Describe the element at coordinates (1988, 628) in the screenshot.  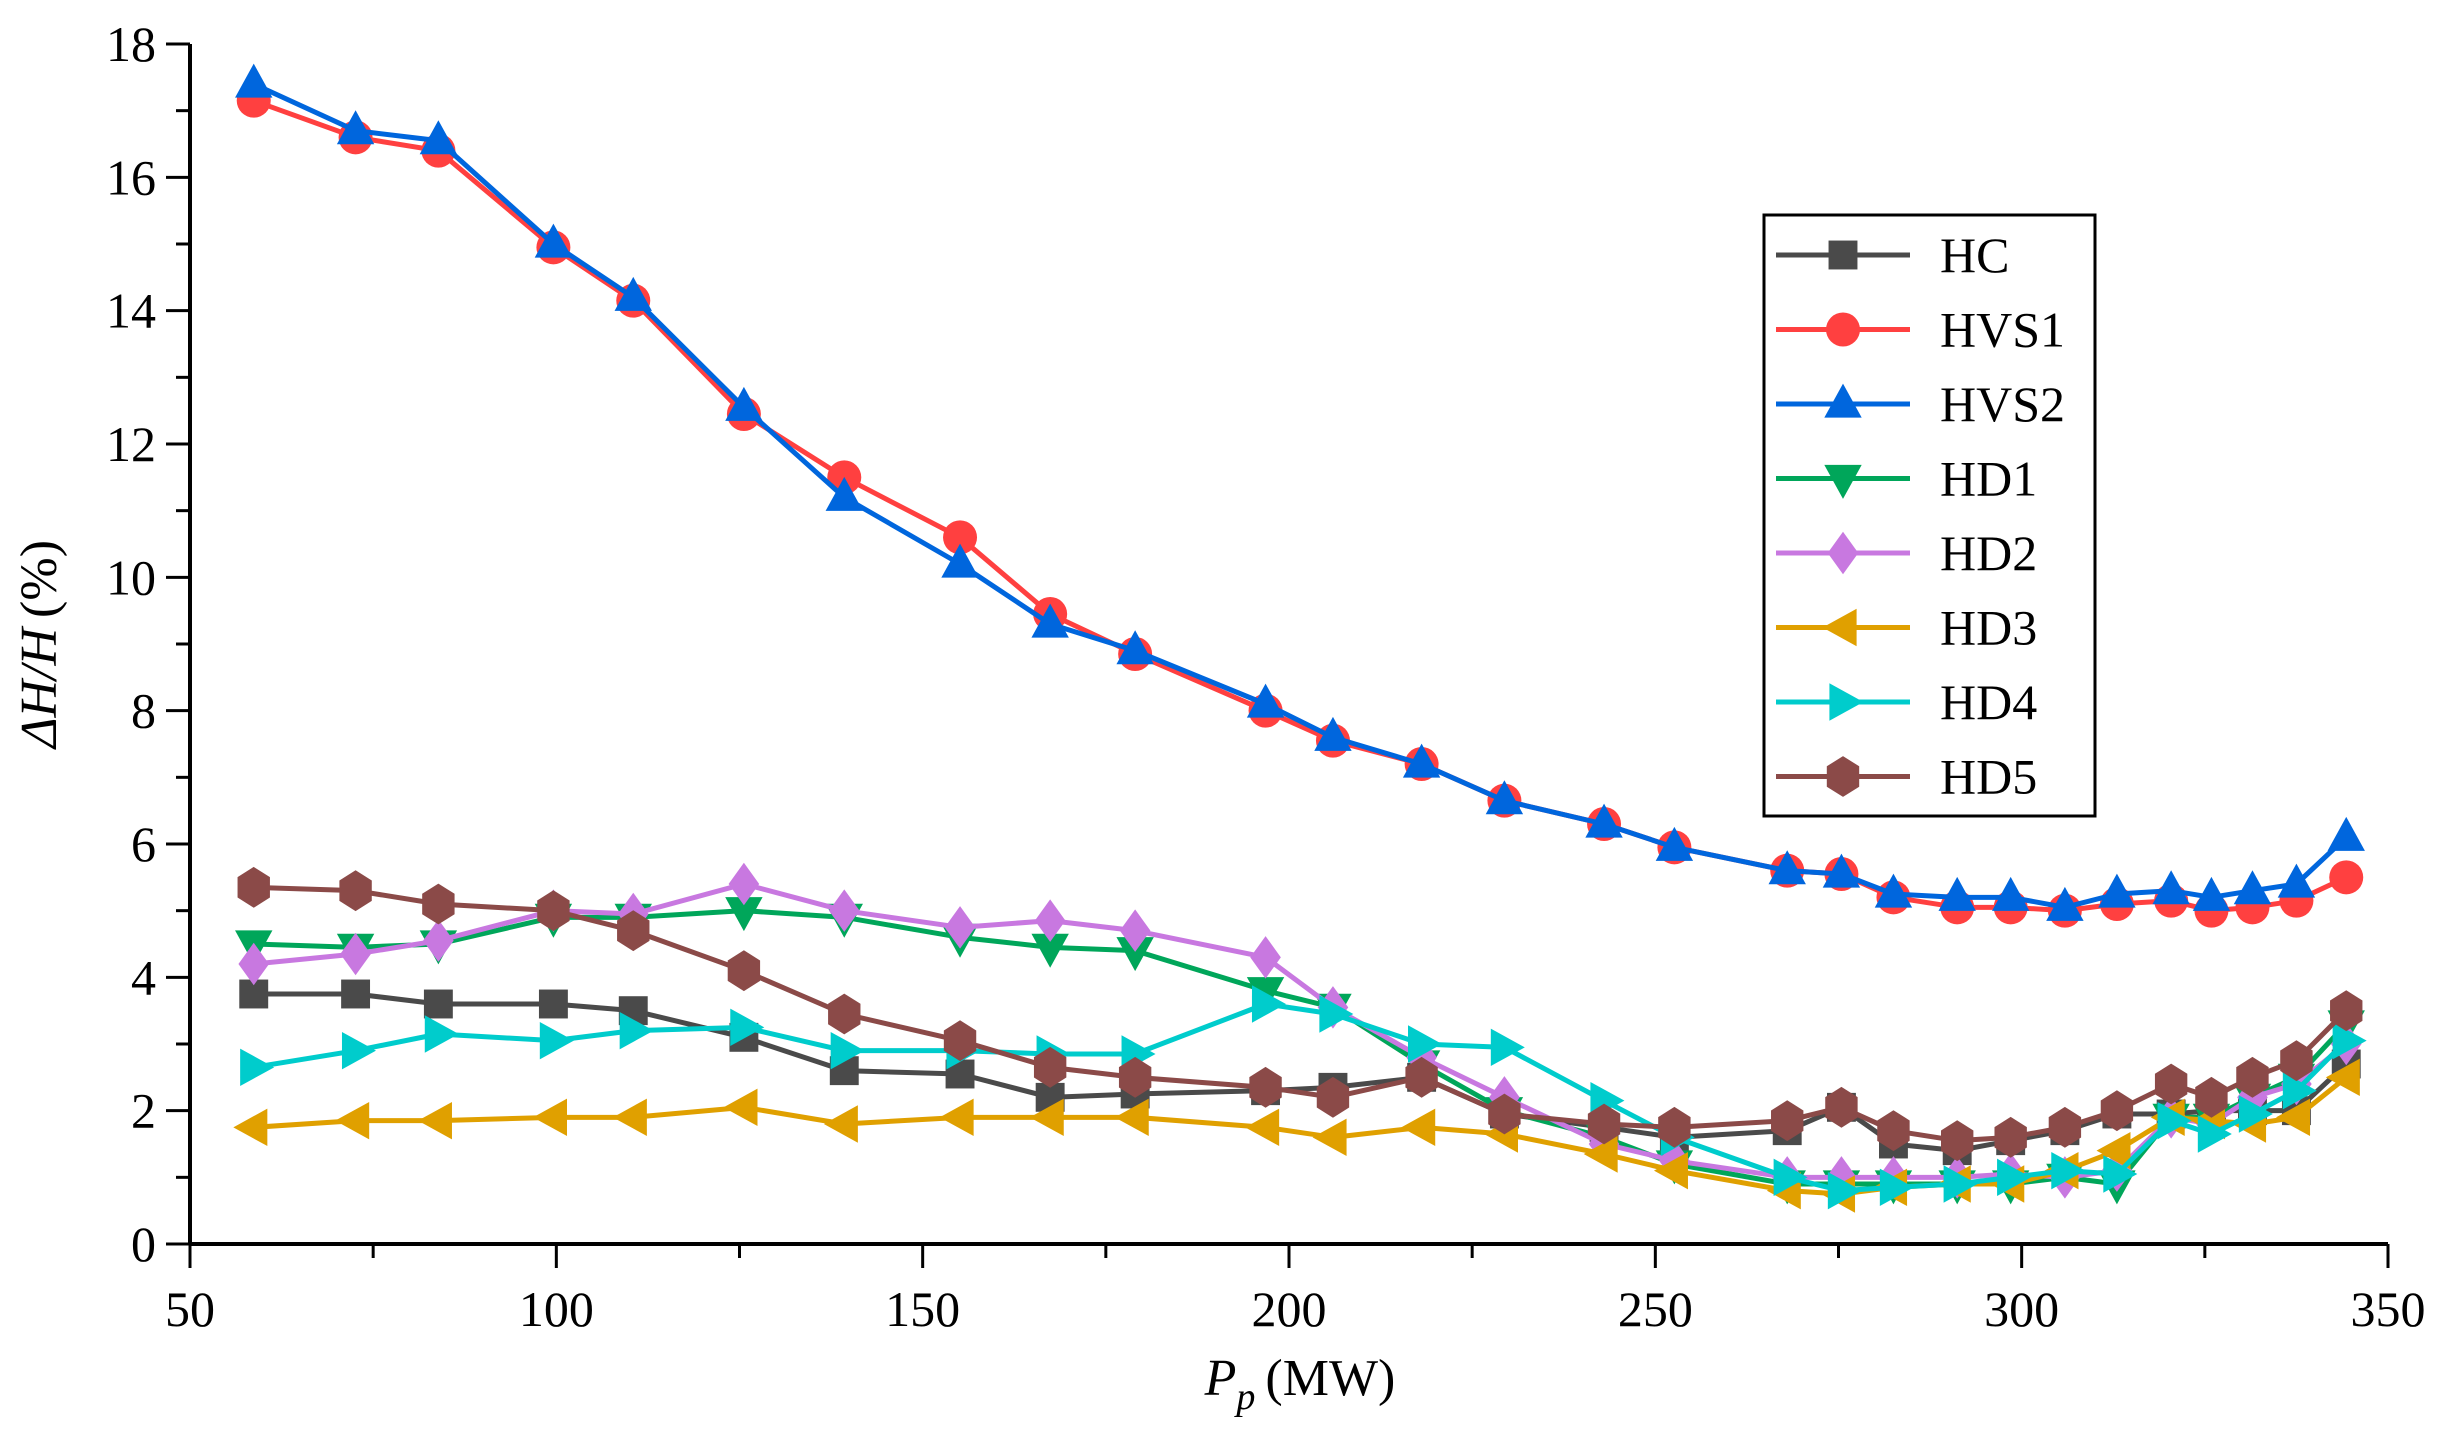
I see `legend-label: HD3` at that location.